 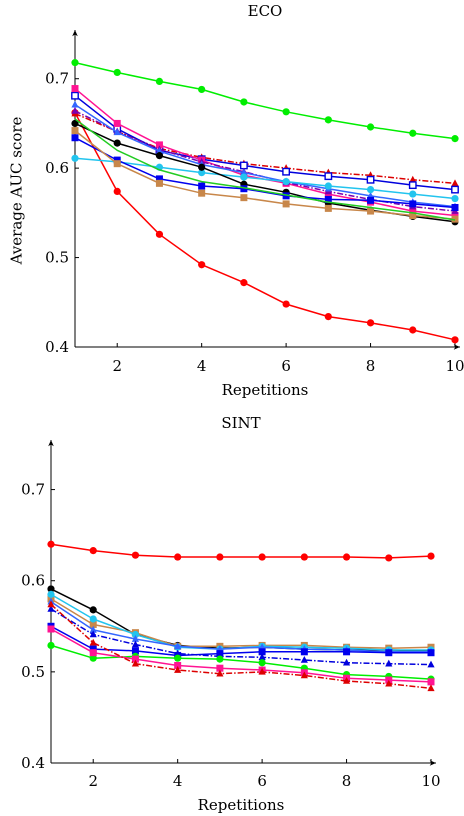 I want to click on y-tick-label: 0.4, so click(x=57, y=347).